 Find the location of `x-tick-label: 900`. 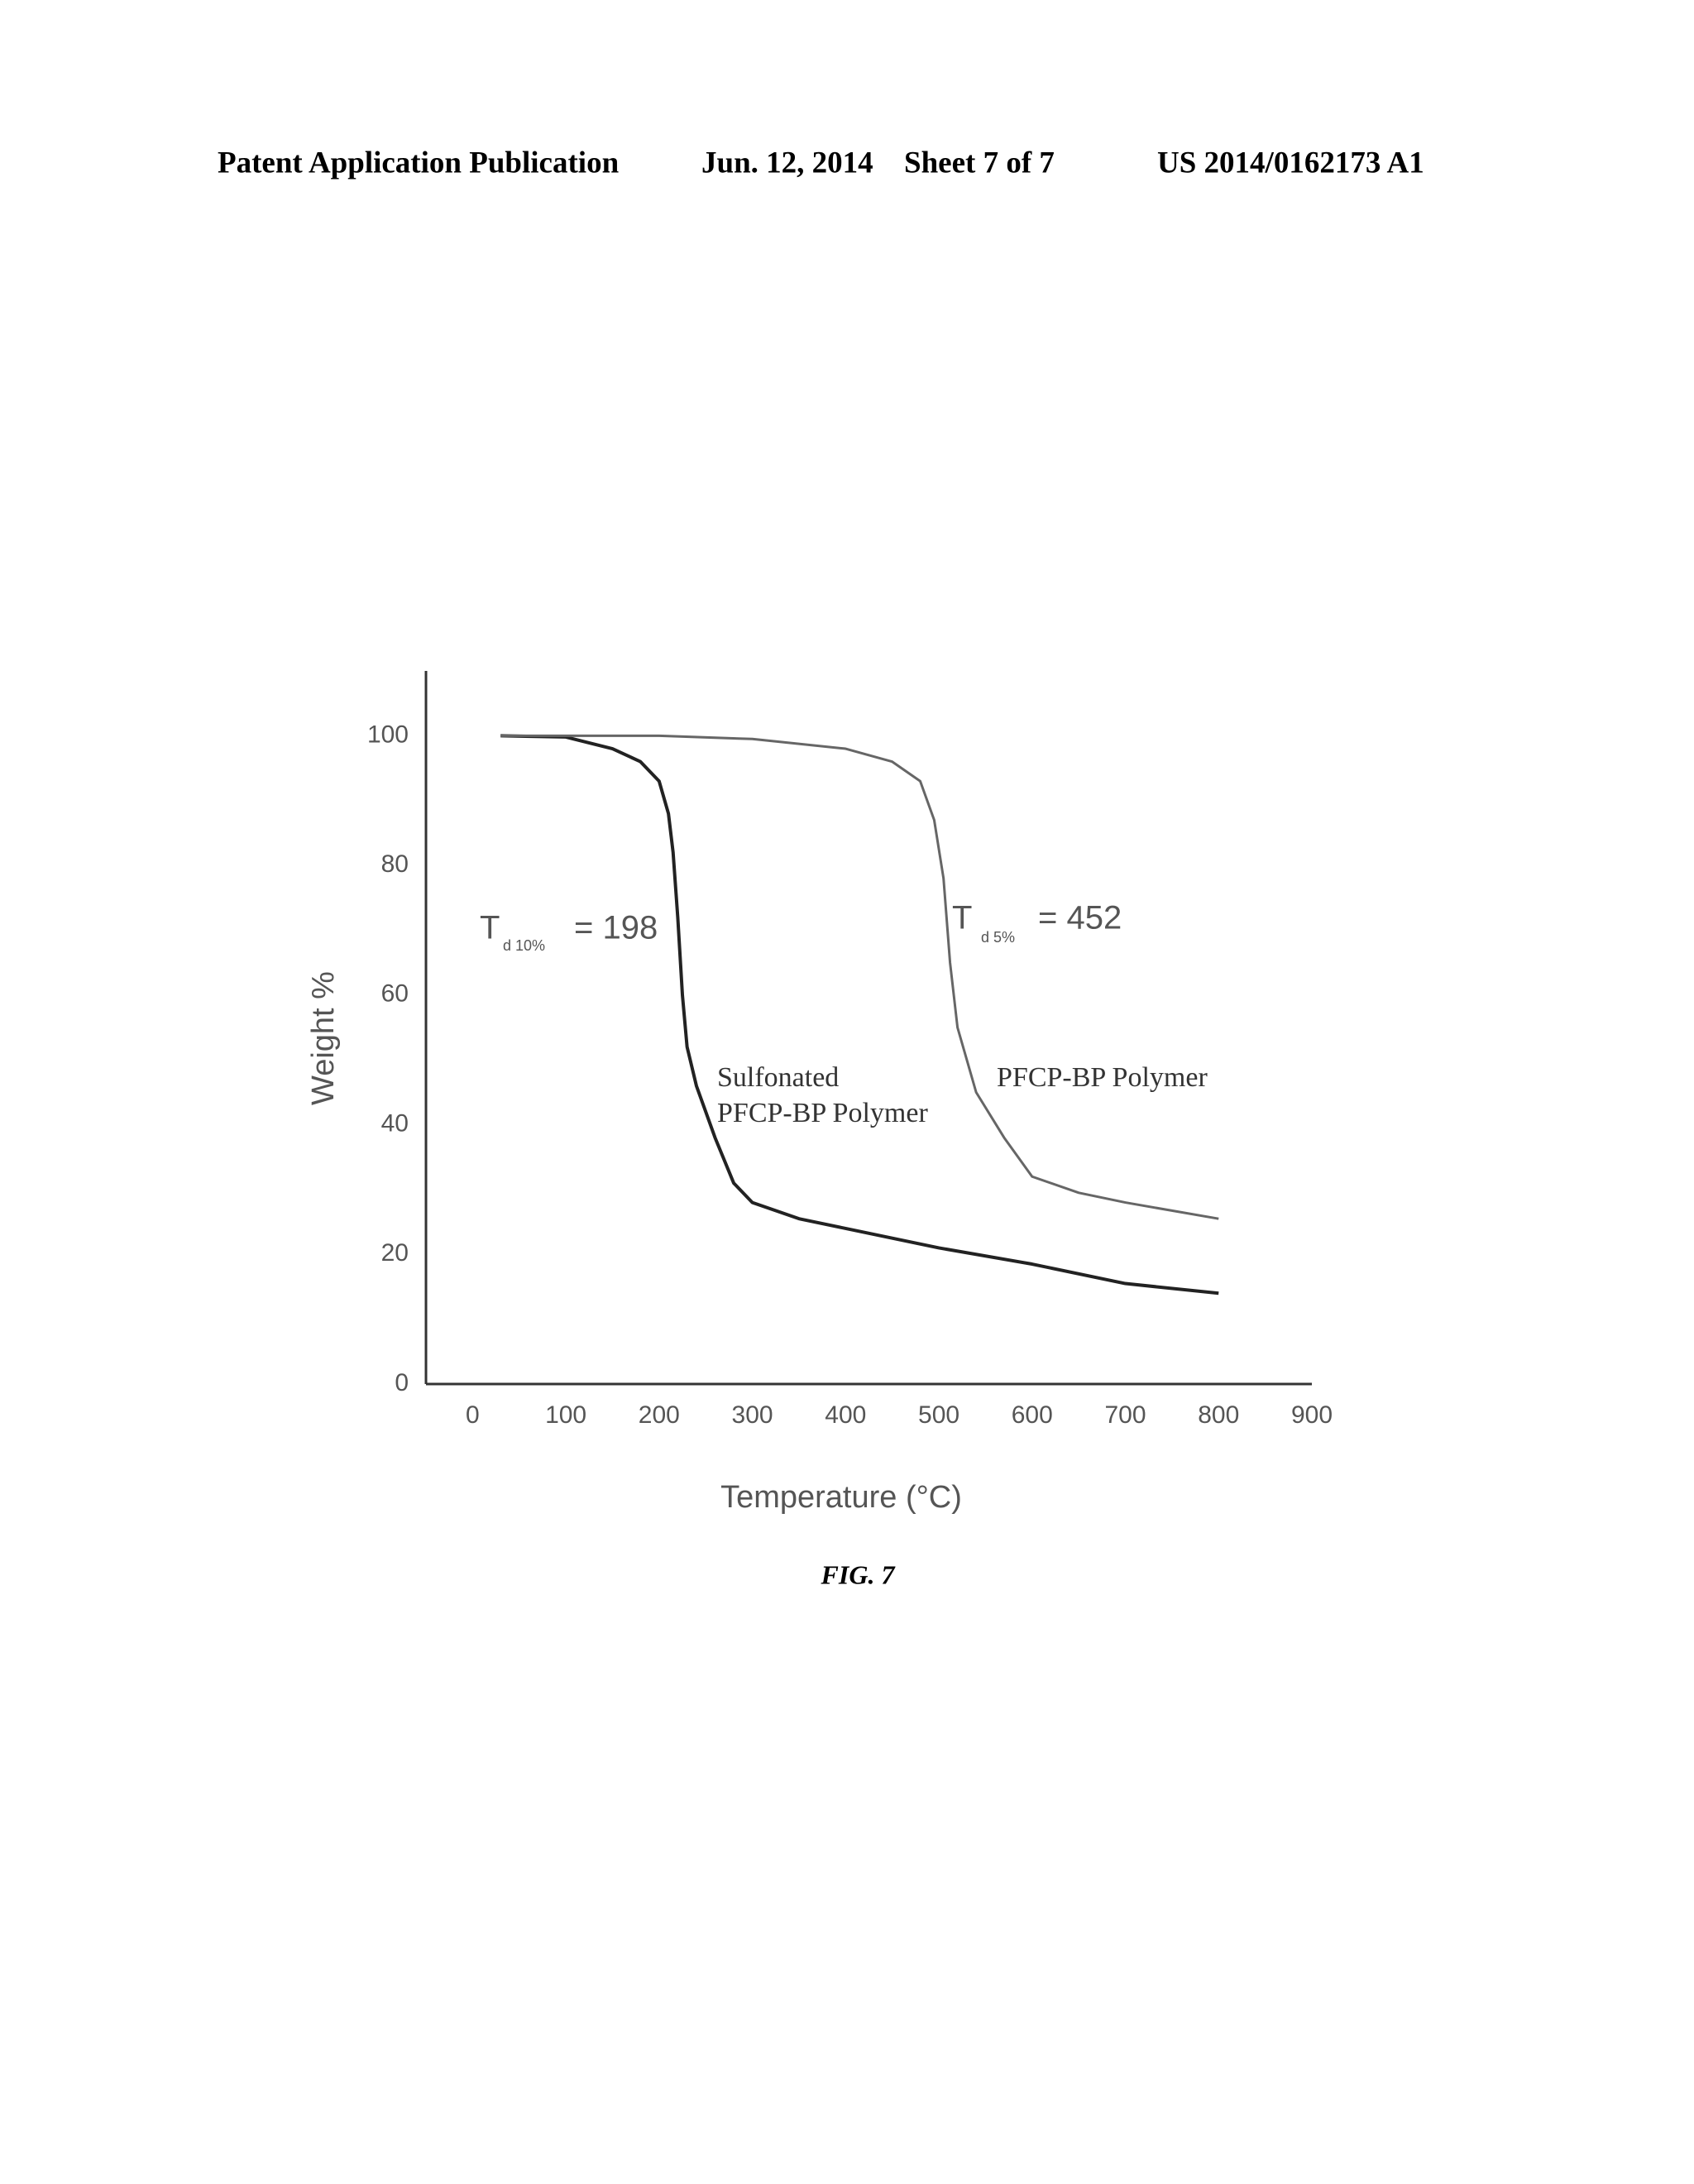

x-tick-label: 900 is located at coordinates (1312, 1415).